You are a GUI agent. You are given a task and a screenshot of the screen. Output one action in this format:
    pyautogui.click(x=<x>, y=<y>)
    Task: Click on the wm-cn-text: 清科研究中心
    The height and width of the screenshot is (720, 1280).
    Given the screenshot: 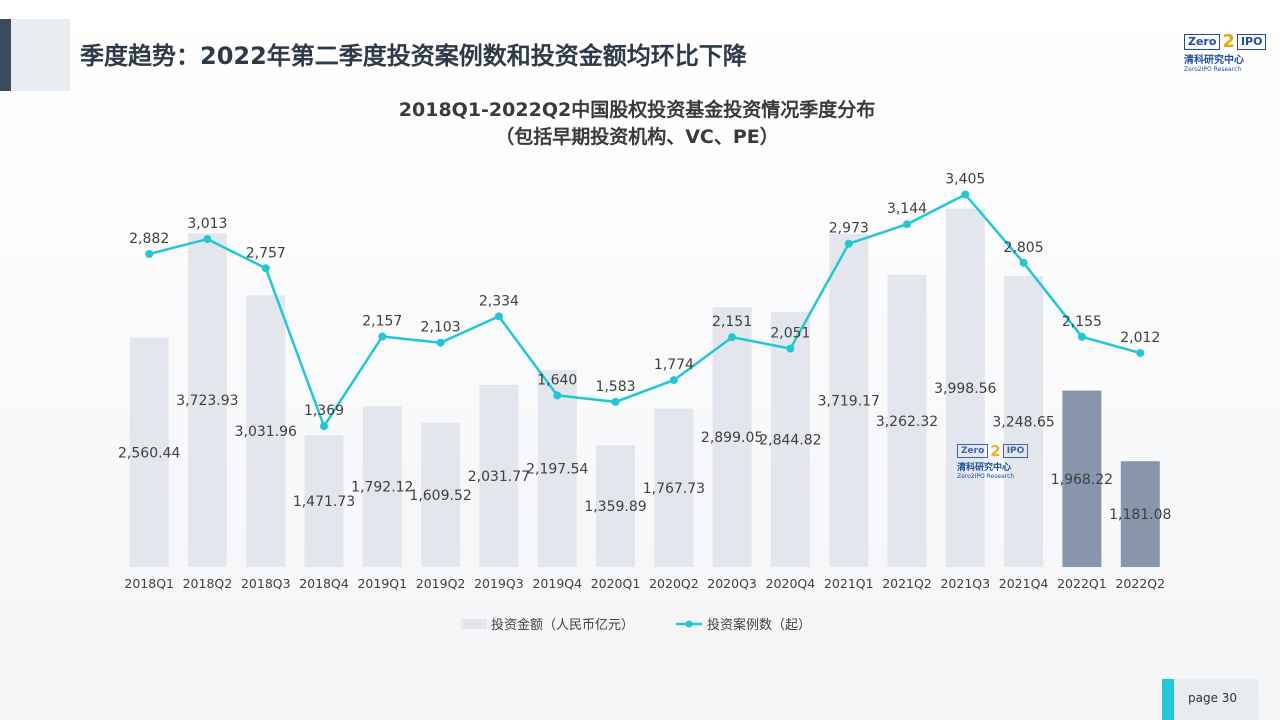 What is the action you would take?
    pyautogui.click(x=984, y=468)
    